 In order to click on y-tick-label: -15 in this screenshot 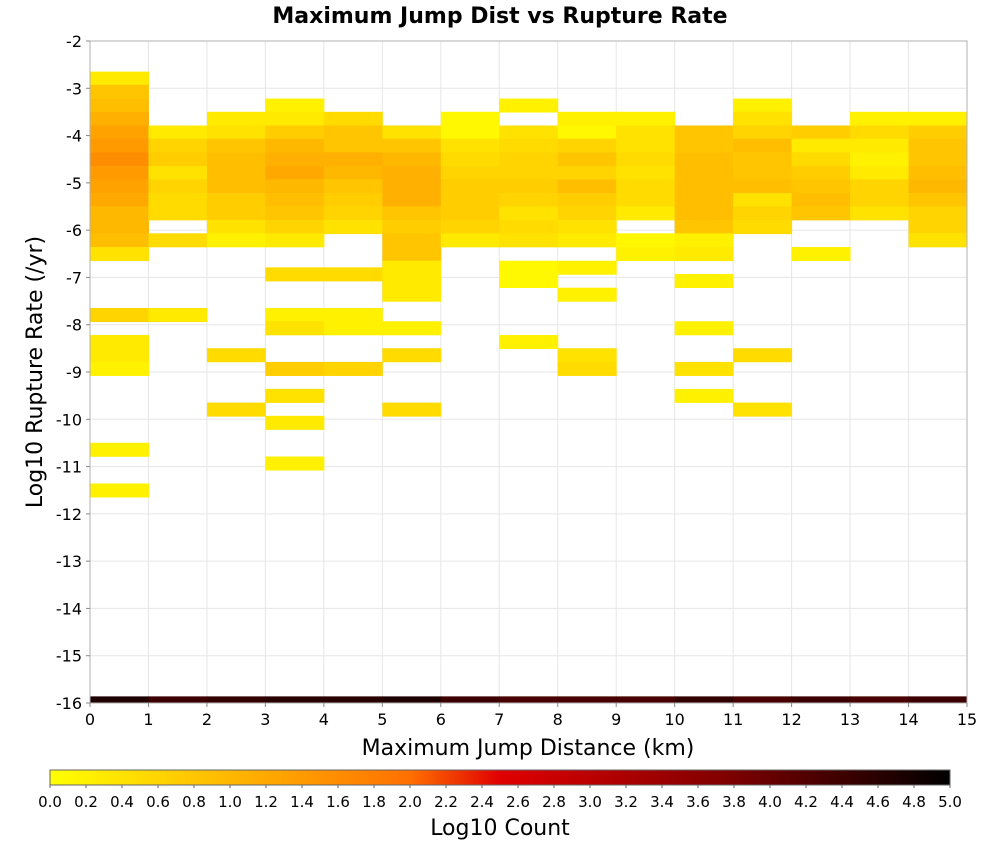, I will do `click(69, 656)`.